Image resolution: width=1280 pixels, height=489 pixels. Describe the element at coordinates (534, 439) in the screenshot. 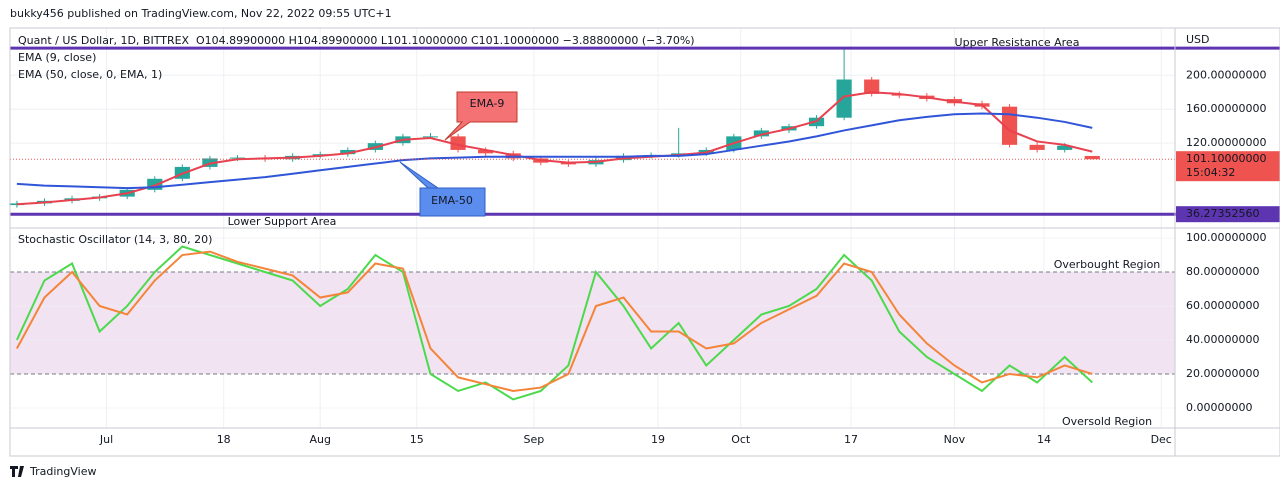

I see `x-tick-label: Sep` at that location.